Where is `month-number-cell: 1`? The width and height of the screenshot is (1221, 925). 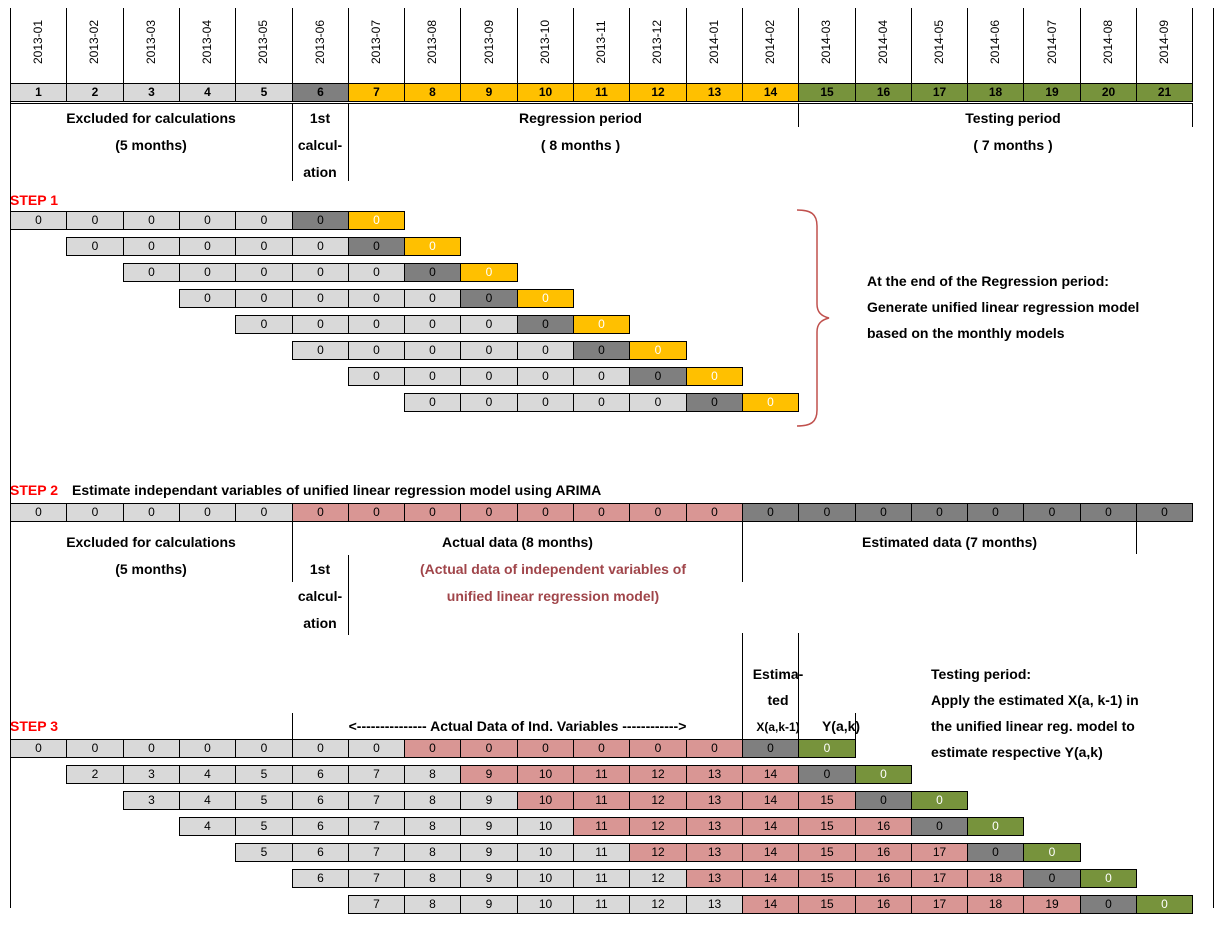 month-number-cell: 1 is located at coordinates (38, 92).